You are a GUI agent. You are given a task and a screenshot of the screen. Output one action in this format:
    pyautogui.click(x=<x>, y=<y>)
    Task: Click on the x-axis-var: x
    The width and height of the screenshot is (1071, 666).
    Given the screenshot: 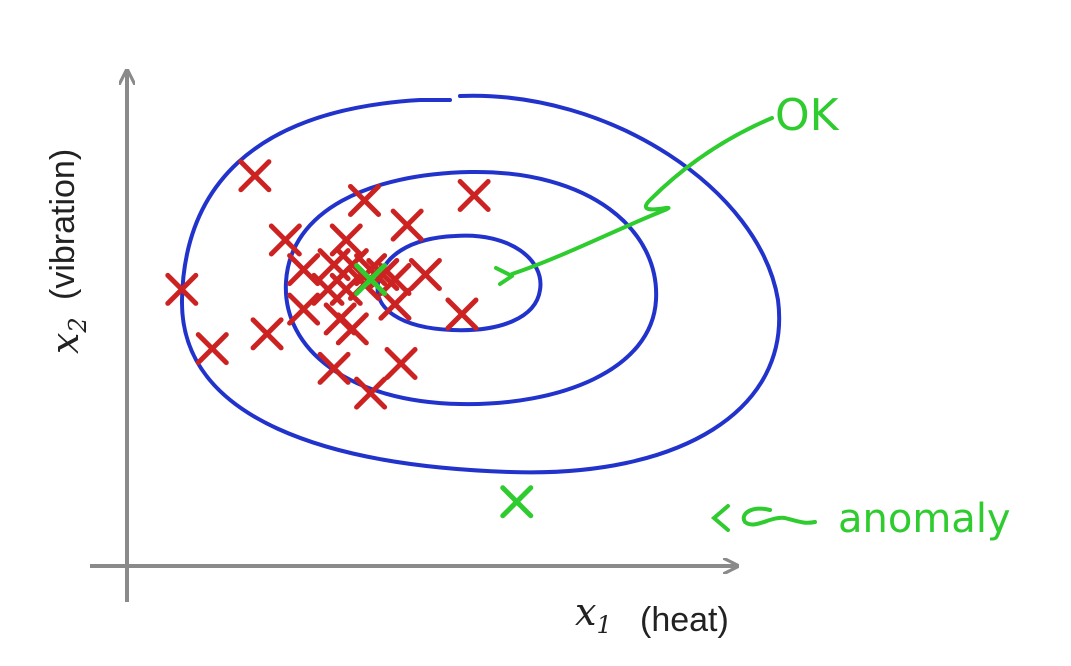 What is the action you would take?
    pyautogui.click(x=585, y=612)
    